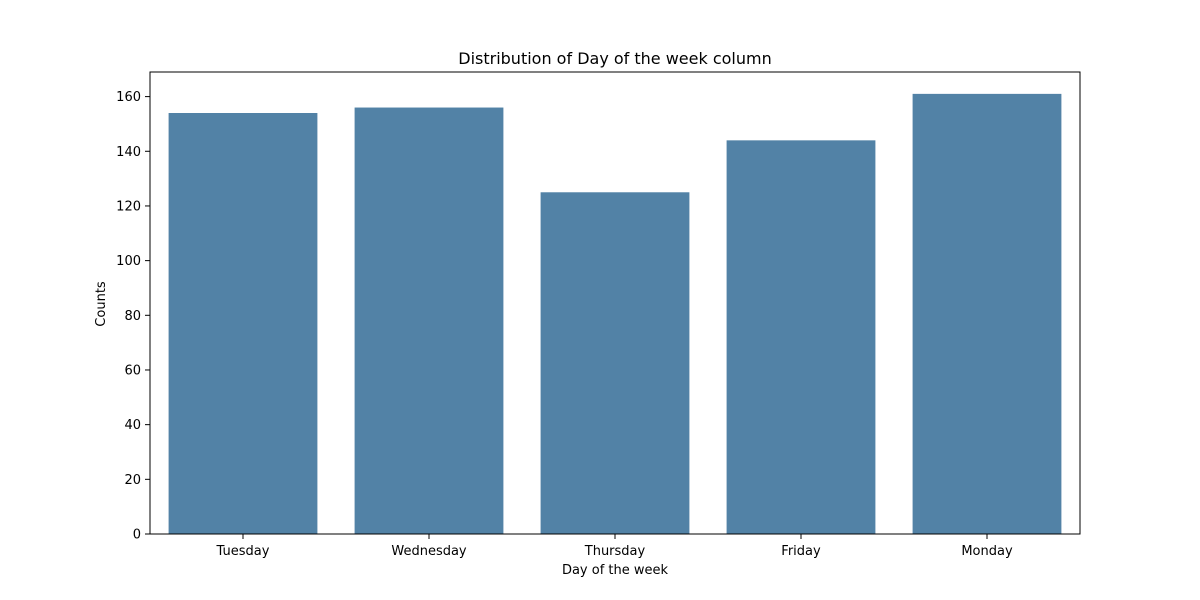 Image resolution: width=1200 pixels, height=600 pixels. I want to click on x-tick-label: Tuesday, so click(243, 551).